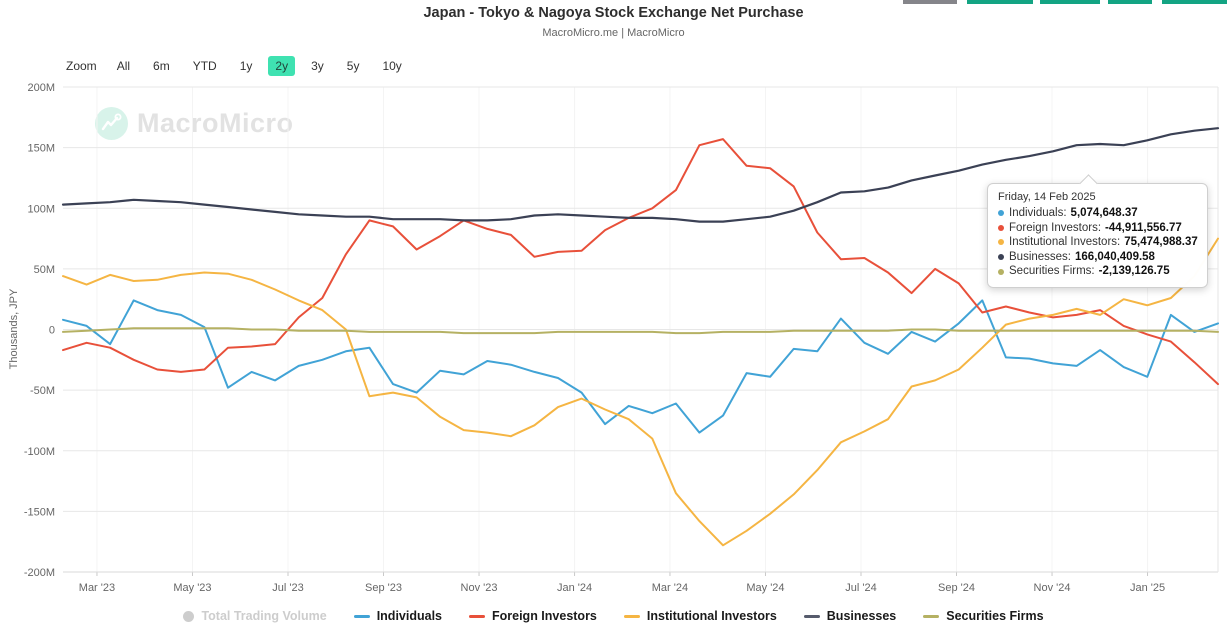 This screenshot has width=1227, height=634. Describe the element at coordinates (670, 588) in the screenshot. I see `svg-text: Mar '24` at that location.